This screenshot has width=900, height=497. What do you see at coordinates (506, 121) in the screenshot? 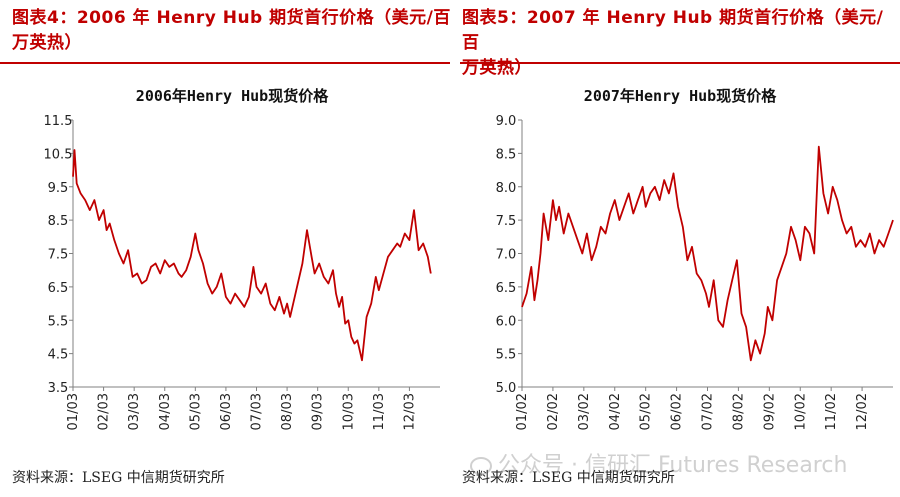
I see `y-tick-label: 9.0` at bounding box center [506, 121].